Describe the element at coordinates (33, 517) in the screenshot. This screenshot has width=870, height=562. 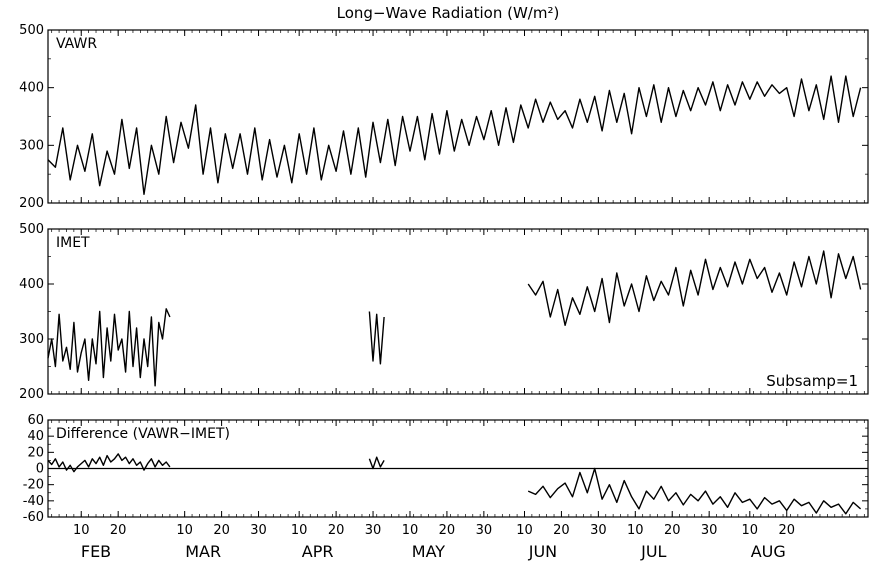
I see `y-tick-label: -60` at that location.